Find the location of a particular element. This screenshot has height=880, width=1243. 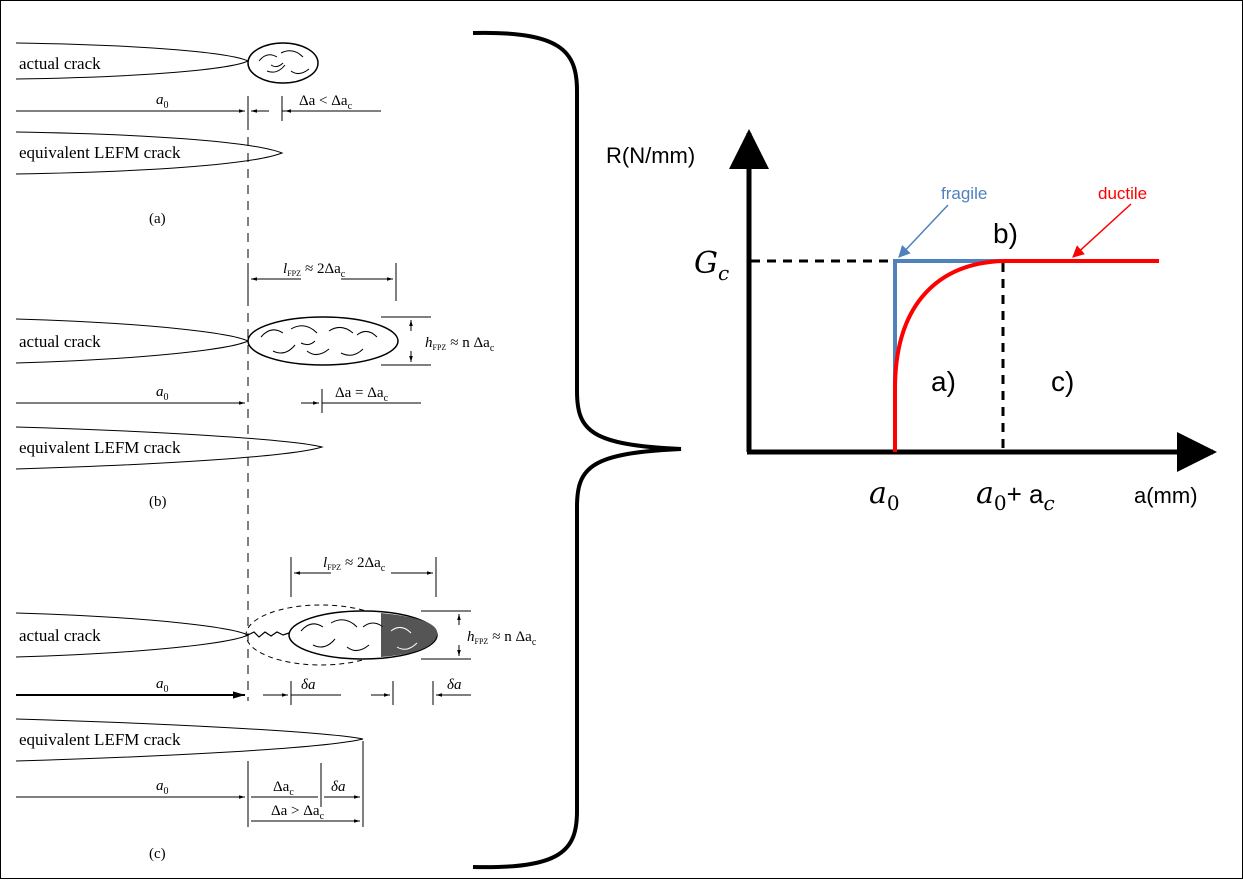

a0-label-c2: a0 is located at coordinates (162, 787).